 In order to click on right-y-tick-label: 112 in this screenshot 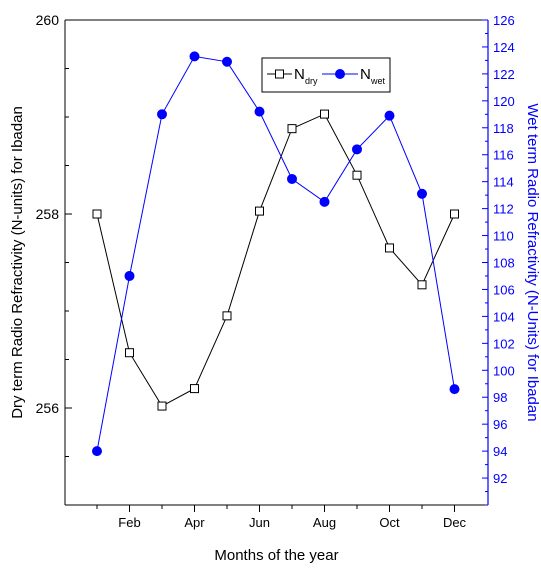, I will do `click(503, 209)`.